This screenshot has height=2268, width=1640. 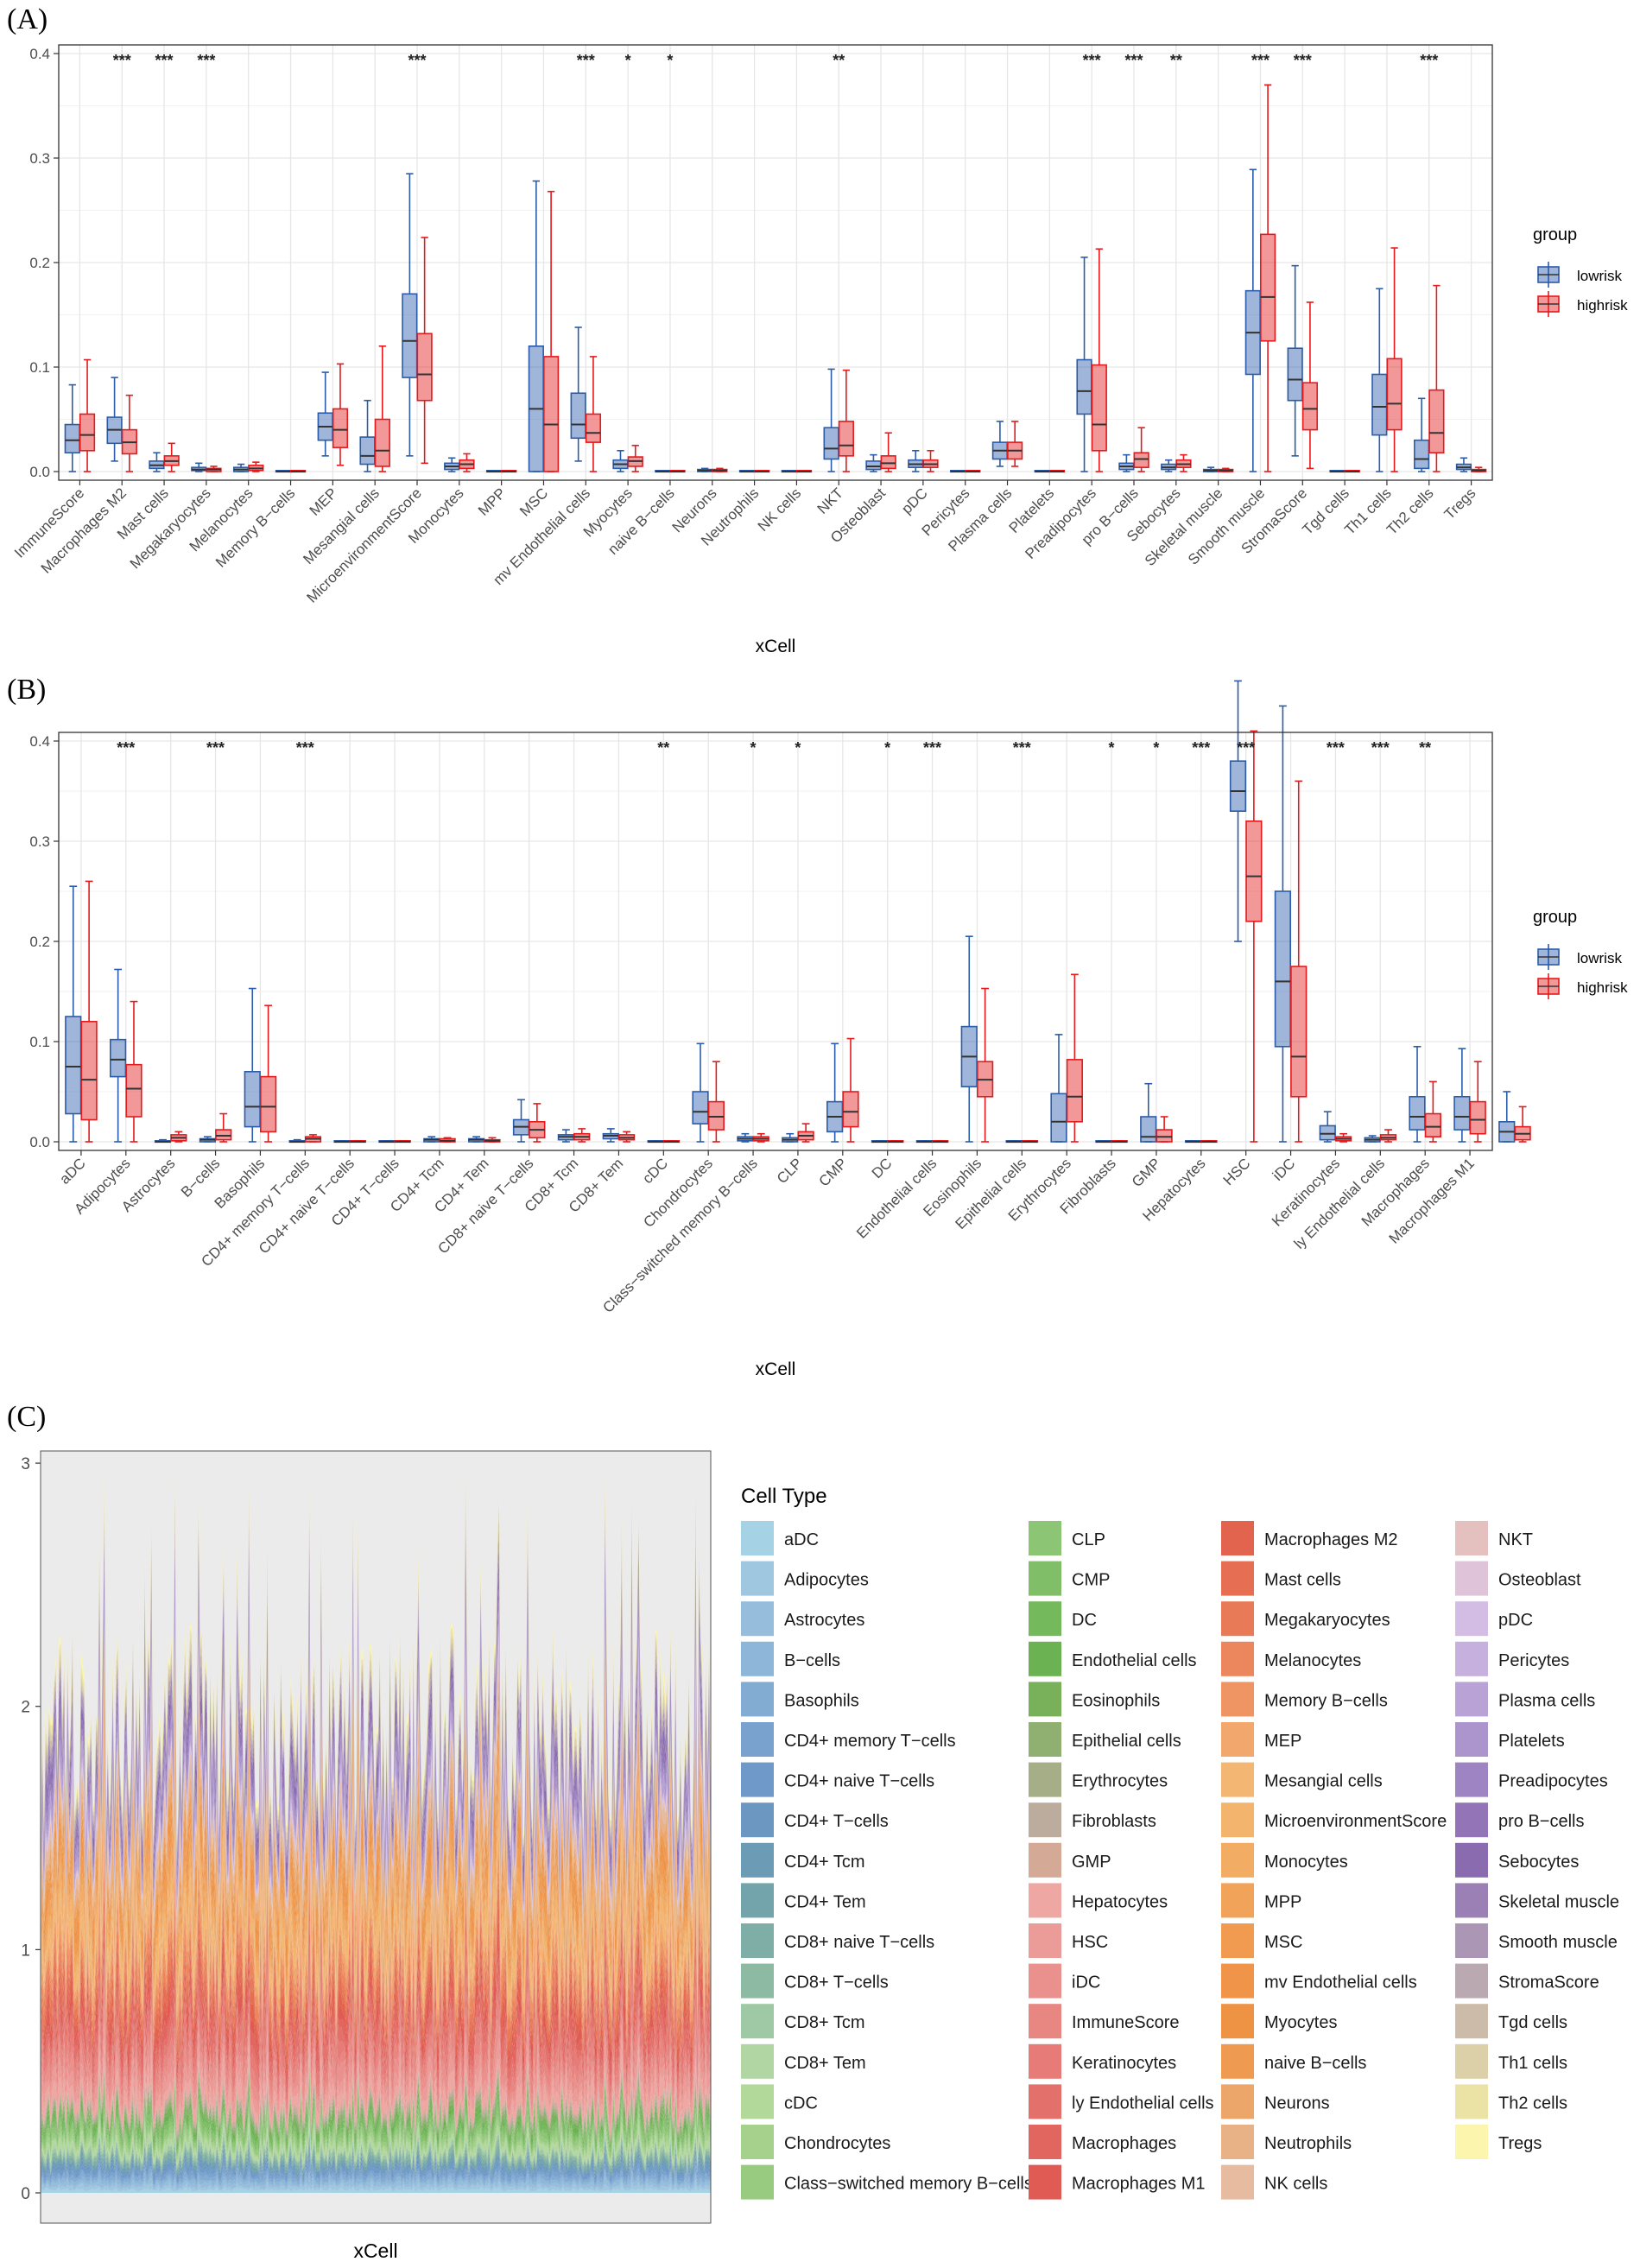 What do you see at coordinates (1124, 2143) in the screenshot?
I see `legend-label-Macrophages: Macrophages` at bounding box center [1124, 2143].